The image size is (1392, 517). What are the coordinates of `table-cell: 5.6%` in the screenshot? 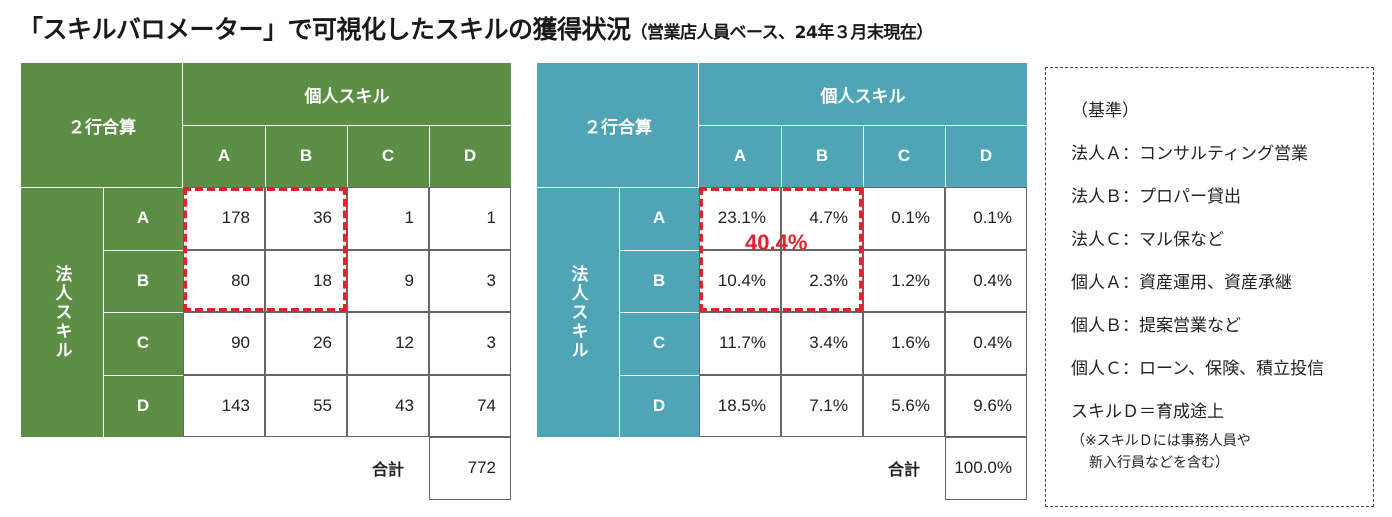 It's located at (904, 405).